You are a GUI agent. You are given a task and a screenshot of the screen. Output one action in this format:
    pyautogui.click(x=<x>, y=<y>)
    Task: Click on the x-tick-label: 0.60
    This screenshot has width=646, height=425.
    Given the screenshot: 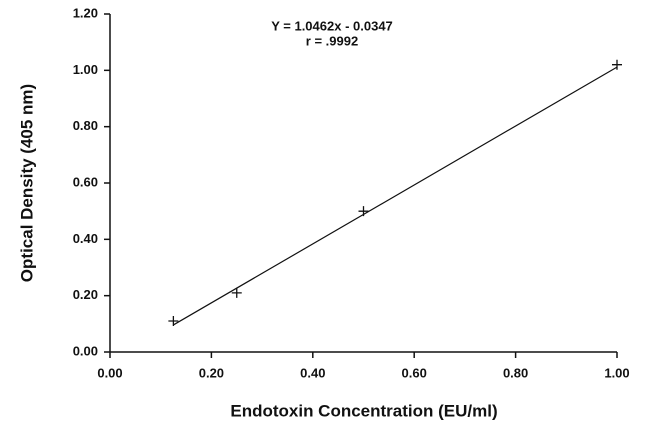 What is the action you would take?
    pyautogui.click(x=414, y=372)
    